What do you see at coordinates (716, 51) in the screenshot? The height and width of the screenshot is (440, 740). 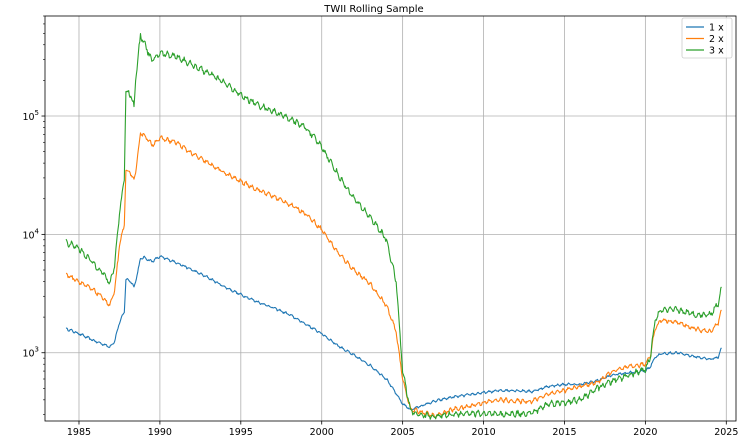 I see `legend-label: 3 x` at bounding box center [716, 51].